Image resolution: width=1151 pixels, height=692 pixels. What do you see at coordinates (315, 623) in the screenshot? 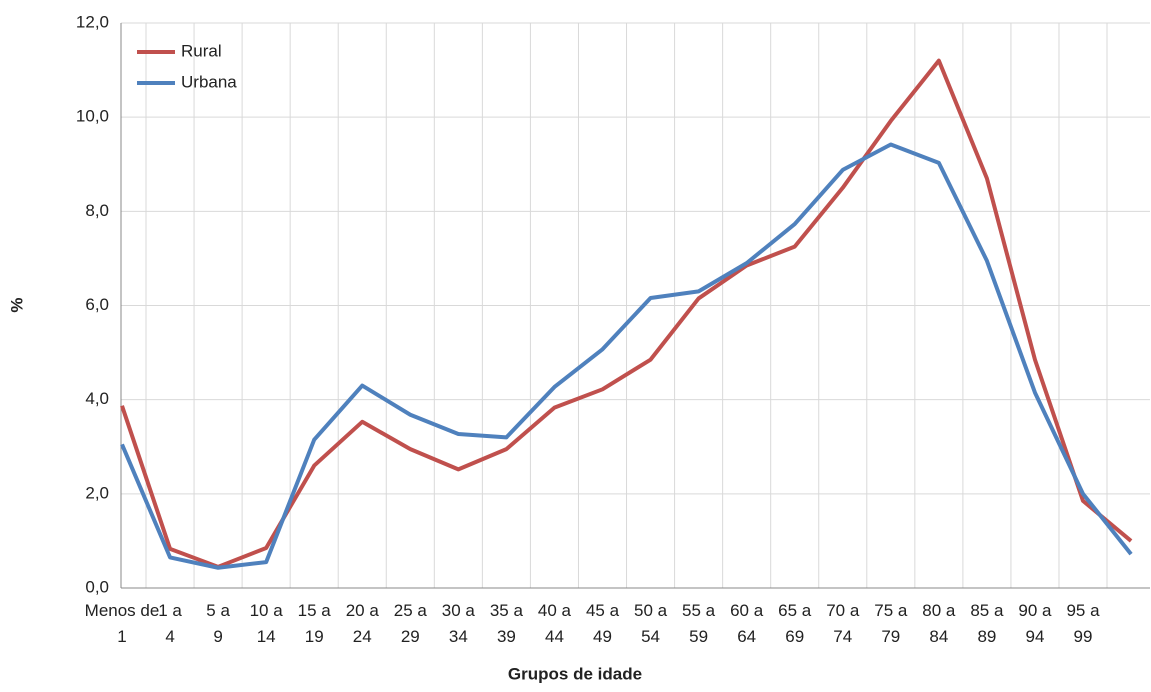
I see `x-tick-label: 15 a 19` at bounding box center [315, 623].